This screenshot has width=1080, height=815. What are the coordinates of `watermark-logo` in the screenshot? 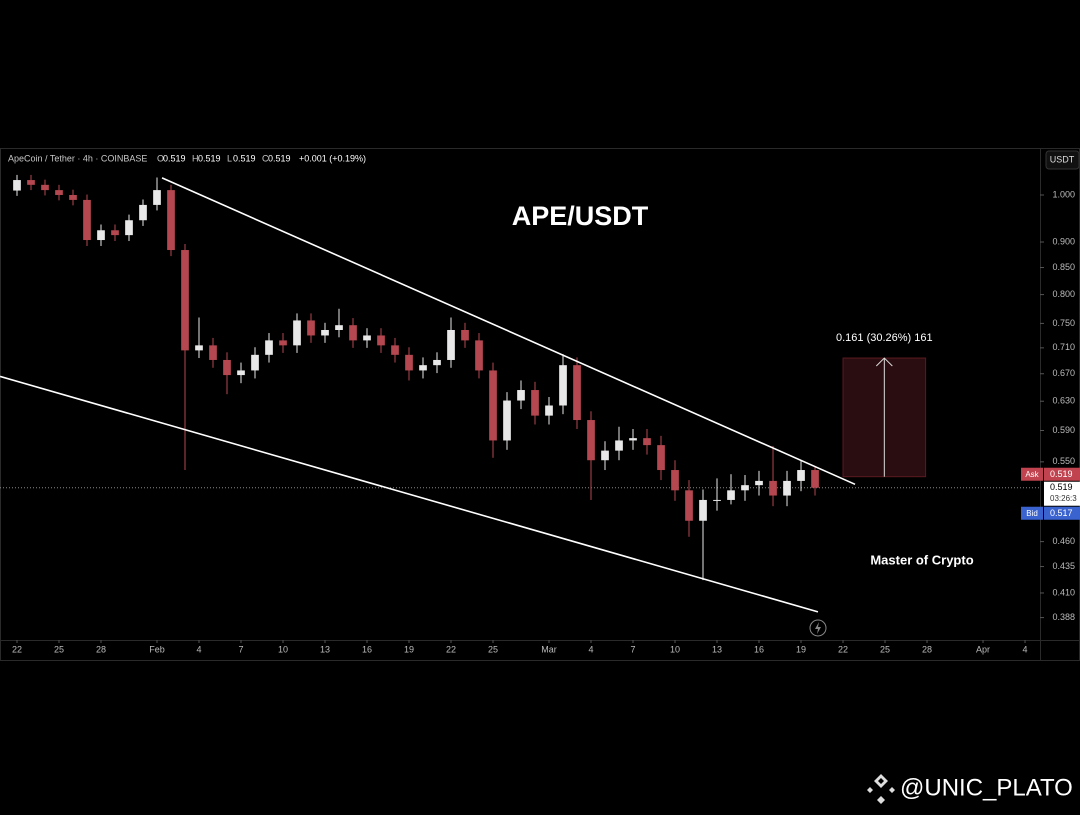 It's located at (881, 789).